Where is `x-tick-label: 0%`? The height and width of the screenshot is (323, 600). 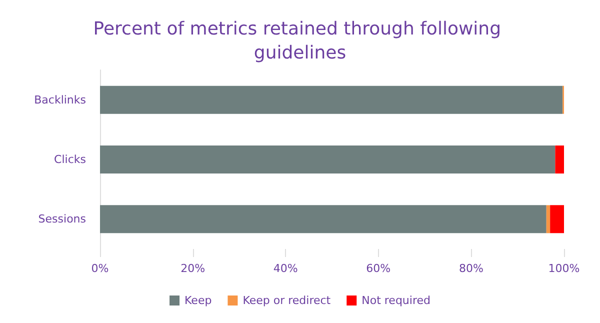 x-tick-label: 0% is located at coordinates (100, 268).